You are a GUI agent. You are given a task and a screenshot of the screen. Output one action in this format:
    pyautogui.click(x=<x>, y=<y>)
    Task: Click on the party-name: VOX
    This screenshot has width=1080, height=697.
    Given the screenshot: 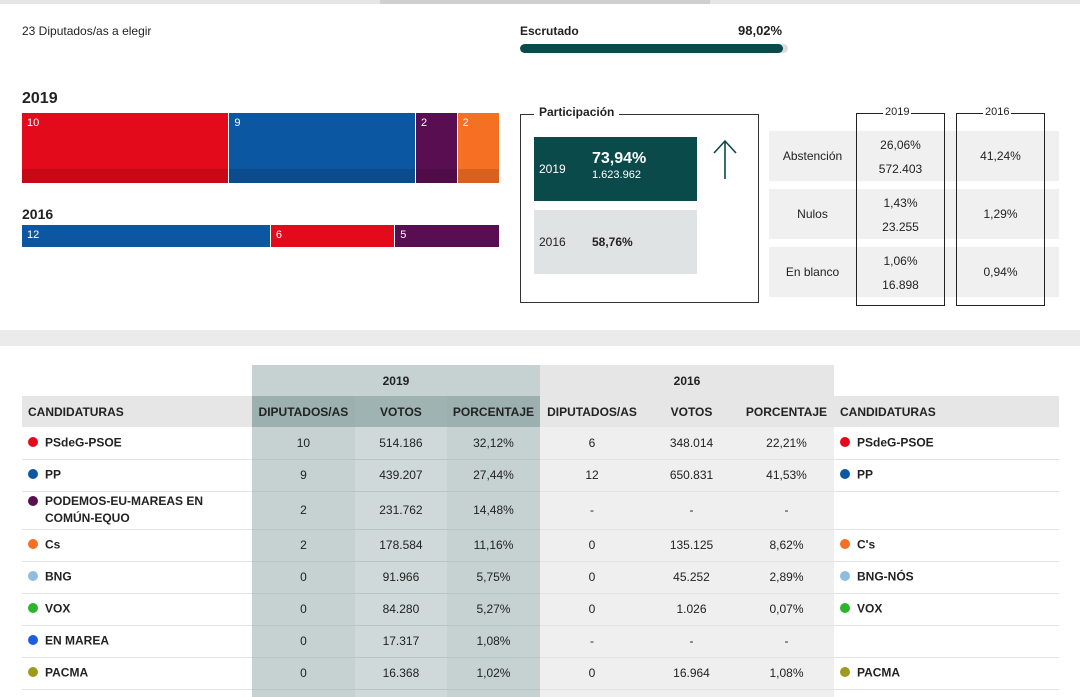 What is the action you would take?
    pyautogui.click(x=58, y=608)
    